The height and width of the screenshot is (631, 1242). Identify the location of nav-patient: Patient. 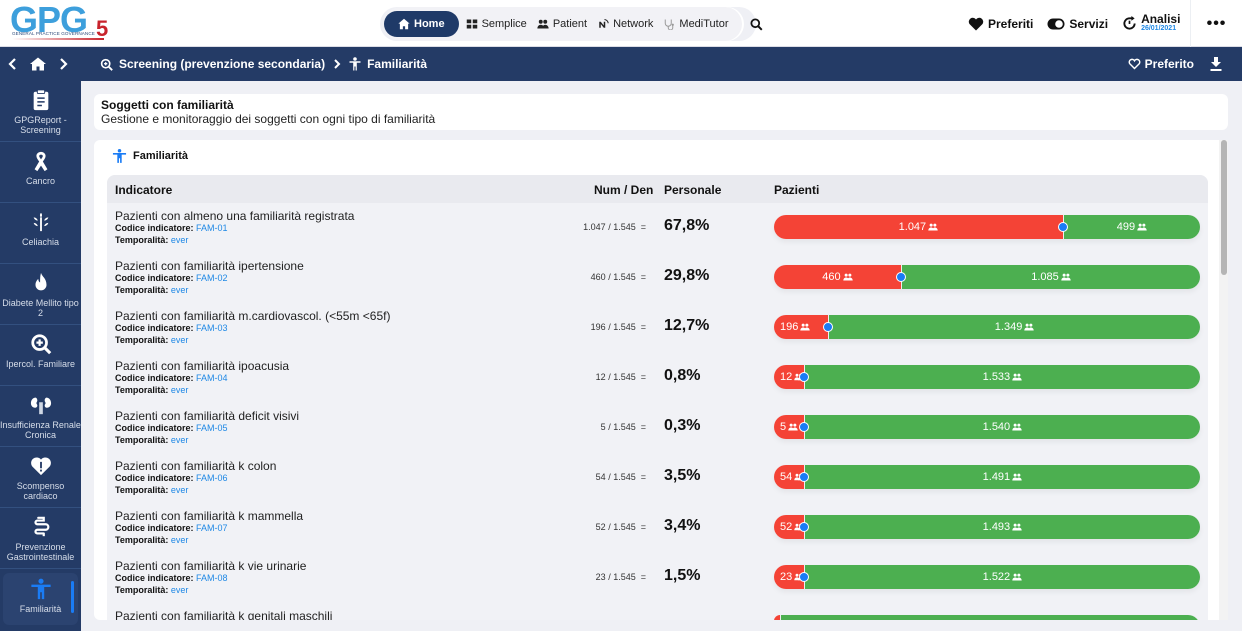
(562, 24).